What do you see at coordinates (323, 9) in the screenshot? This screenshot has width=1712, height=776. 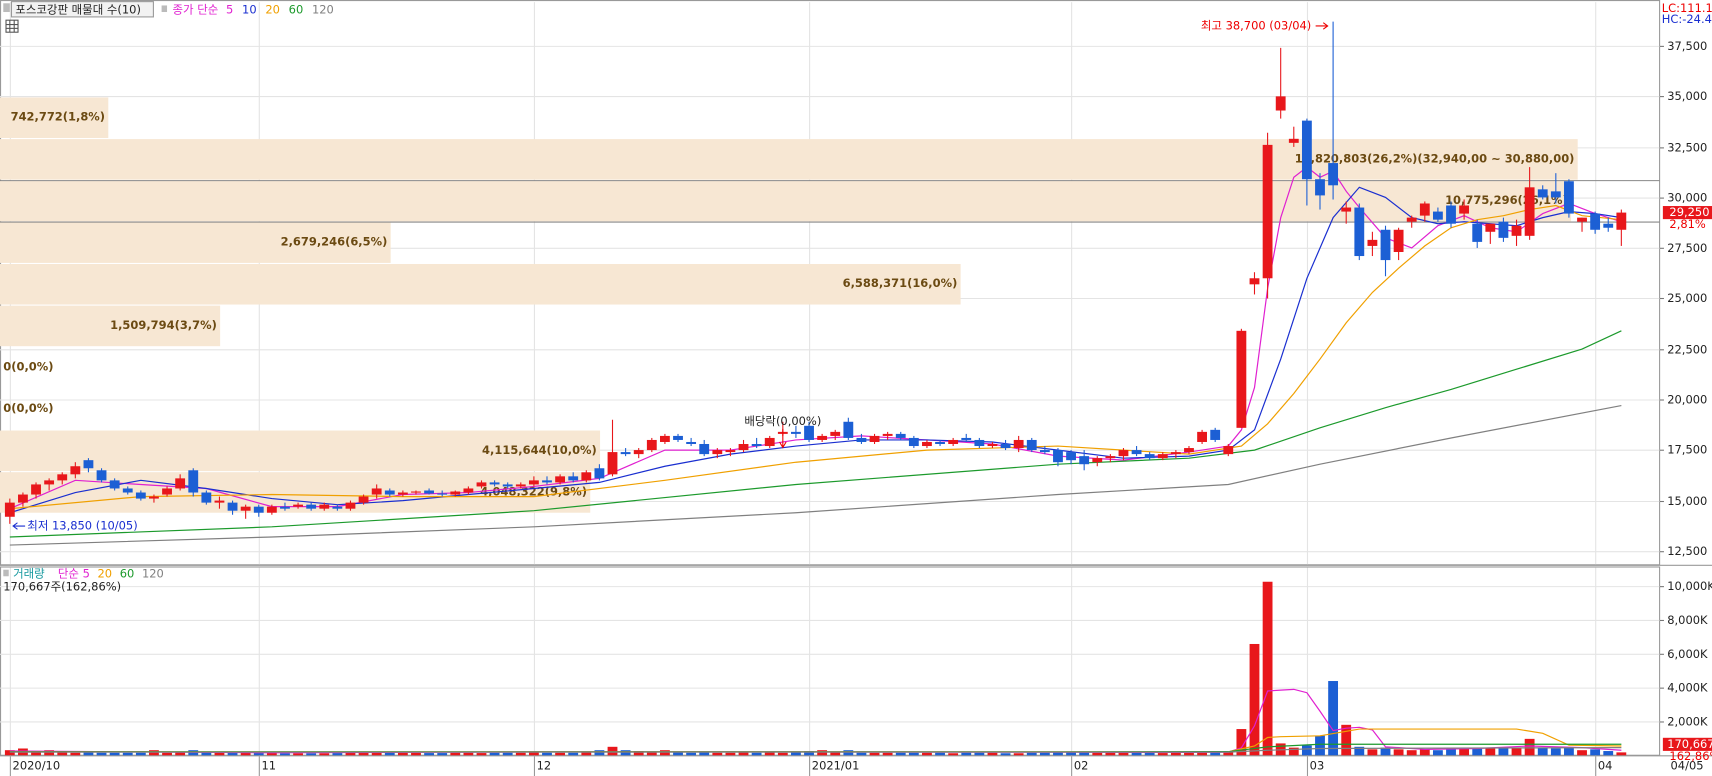 I see `legend-entry: 120` at bounding box center [323, 9].